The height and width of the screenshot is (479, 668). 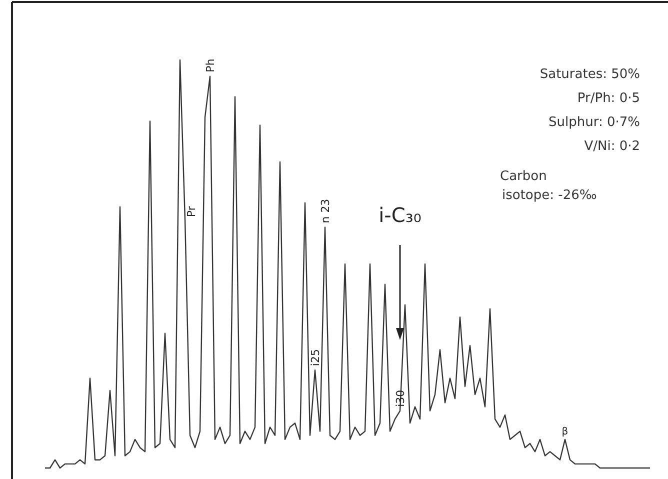 What do you see at coordinates (191, 212) in the screenshot?
I see `annotation: Pr` at bounding box center [191, 212].